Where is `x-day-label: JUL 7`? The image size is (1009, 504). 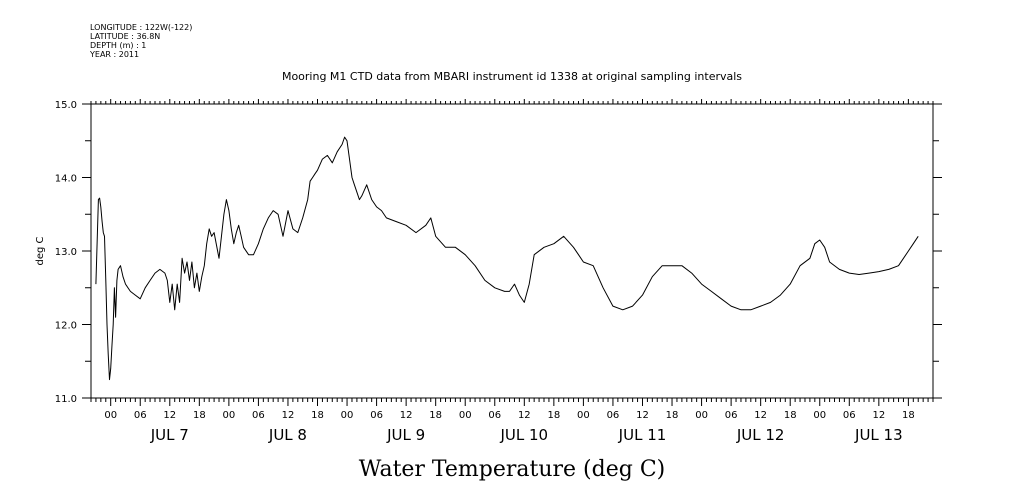
x-day-label: JUL 7 is located at coordinates (169, 435).